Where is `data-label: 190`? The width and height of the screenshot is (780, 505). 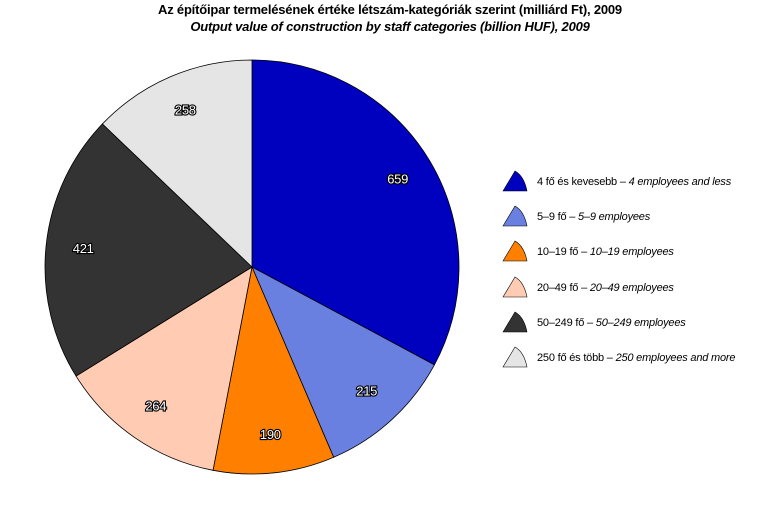 data-label: 190 is located at coordinates (270, 434).